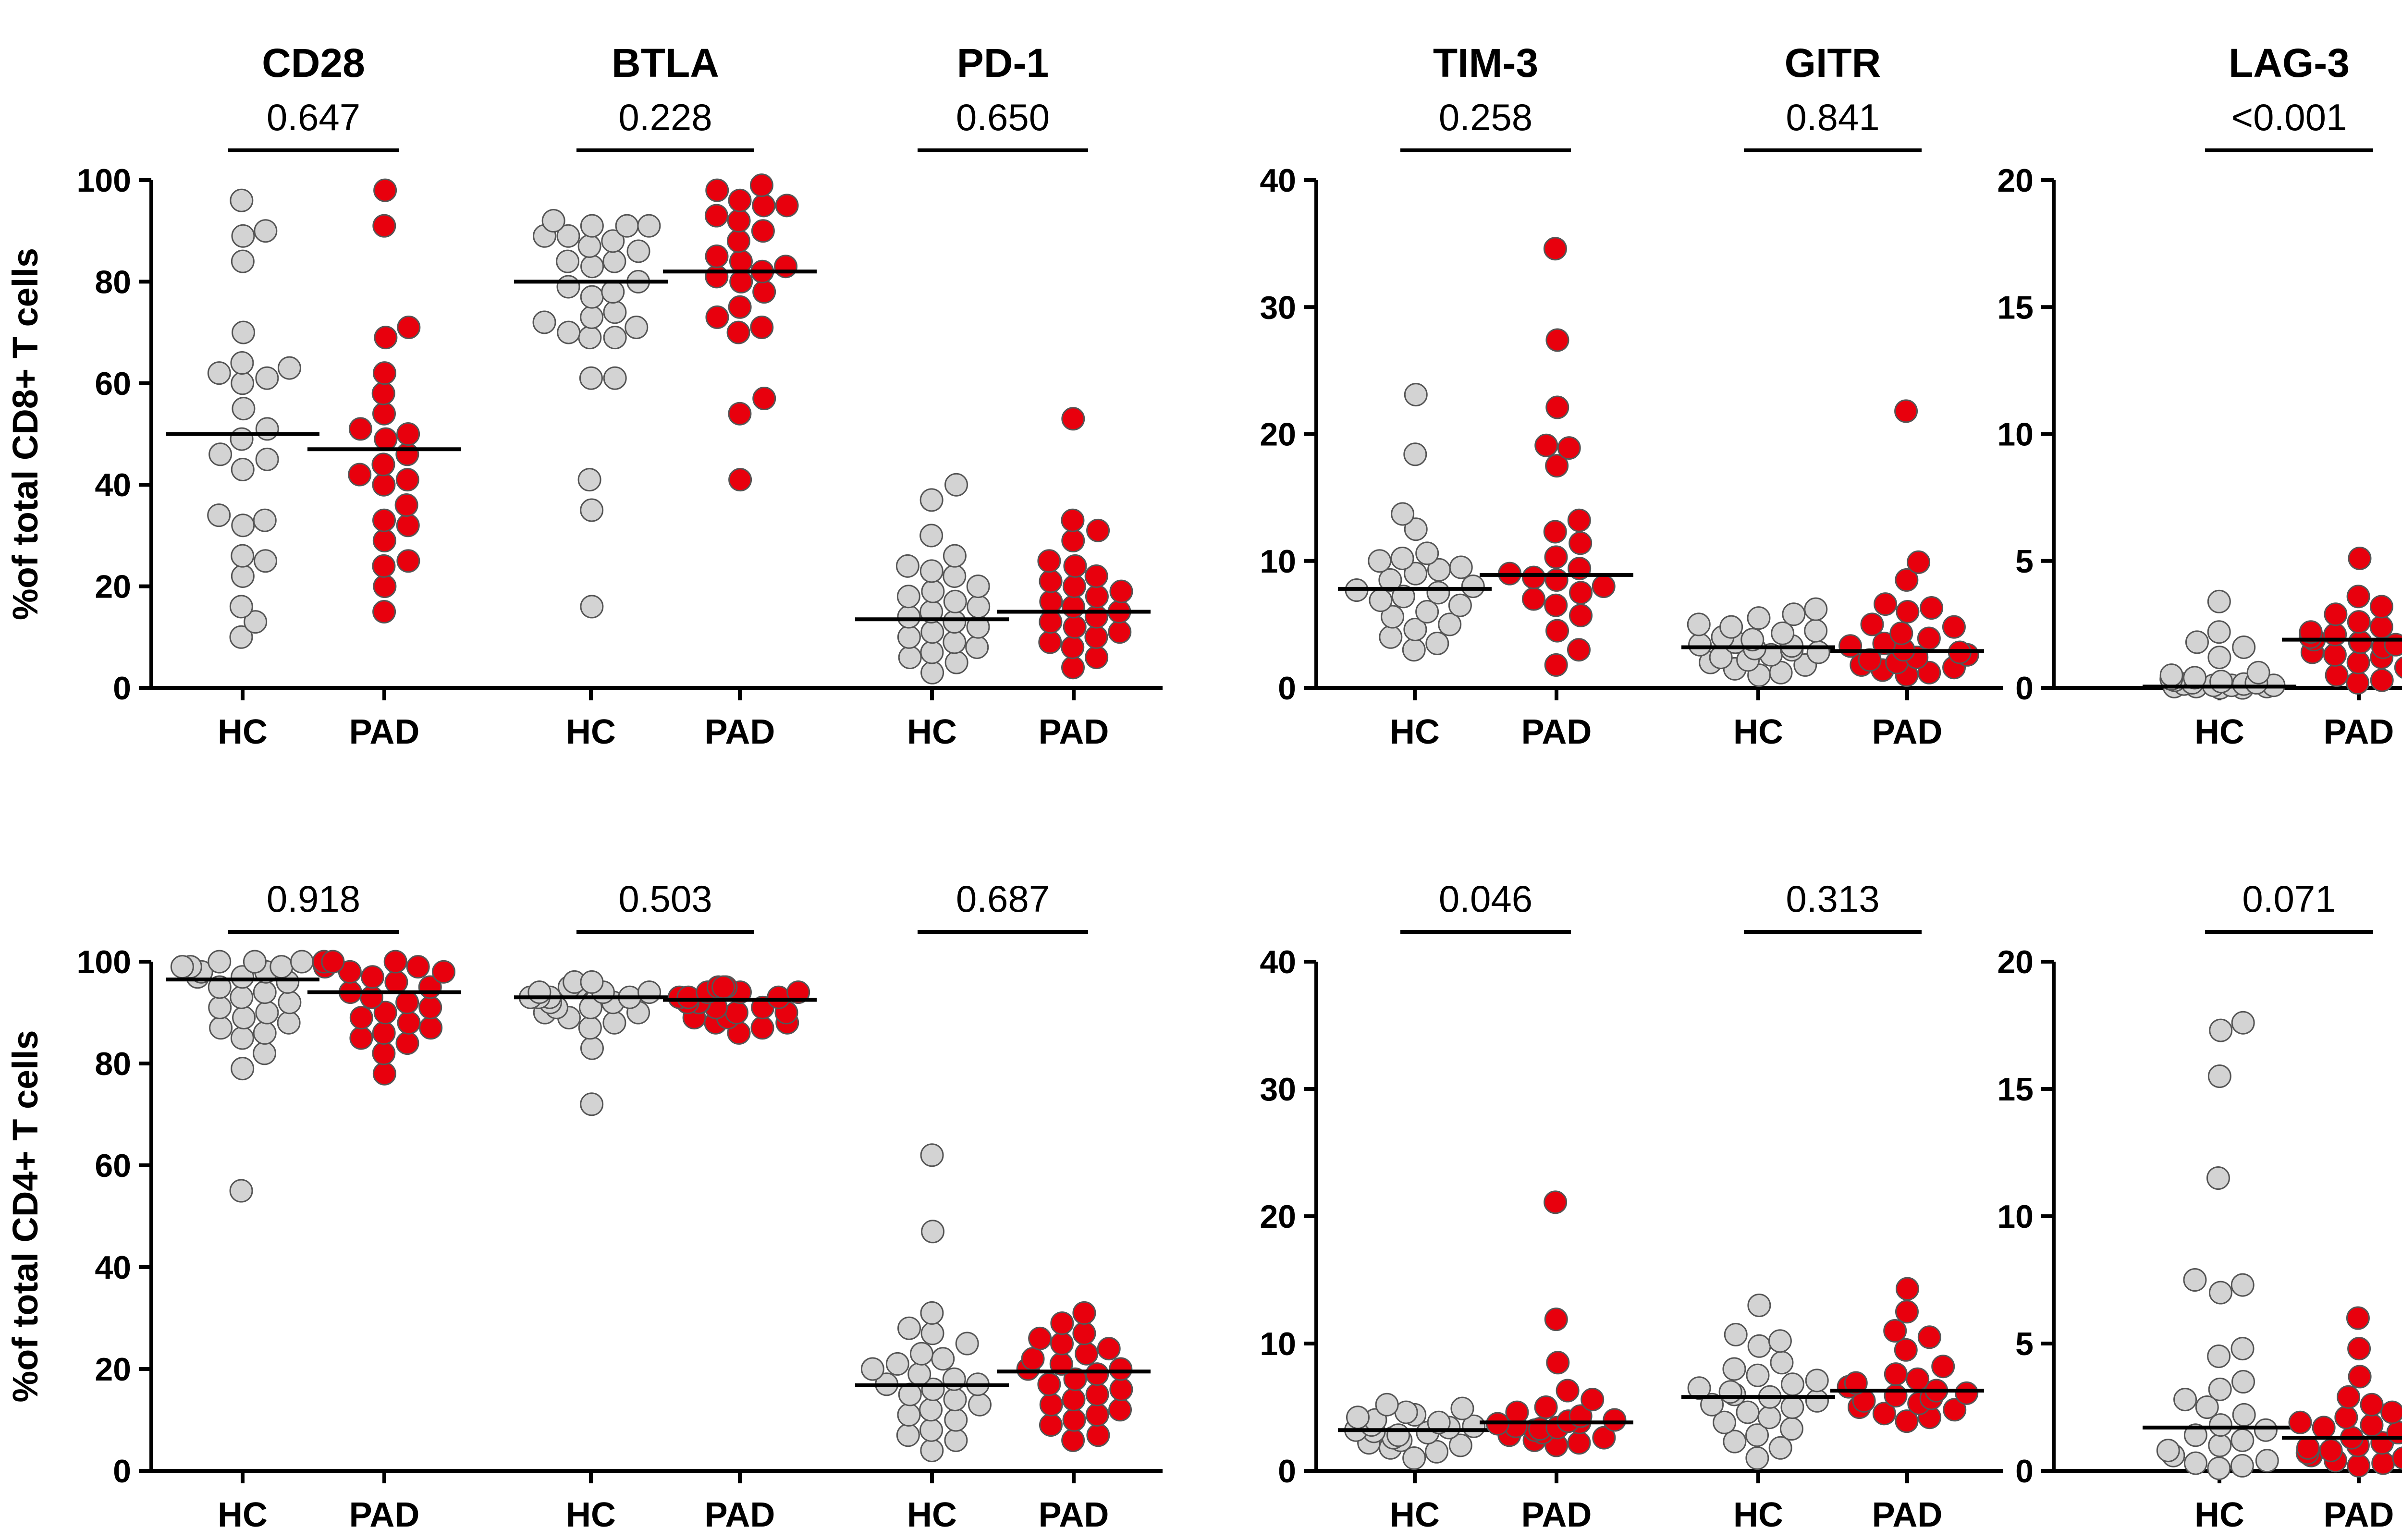 This screenshot has width=2402, height=1540. I want to click on panel-pd-1-row2-p-value: 0.687, so click(1003, 899).